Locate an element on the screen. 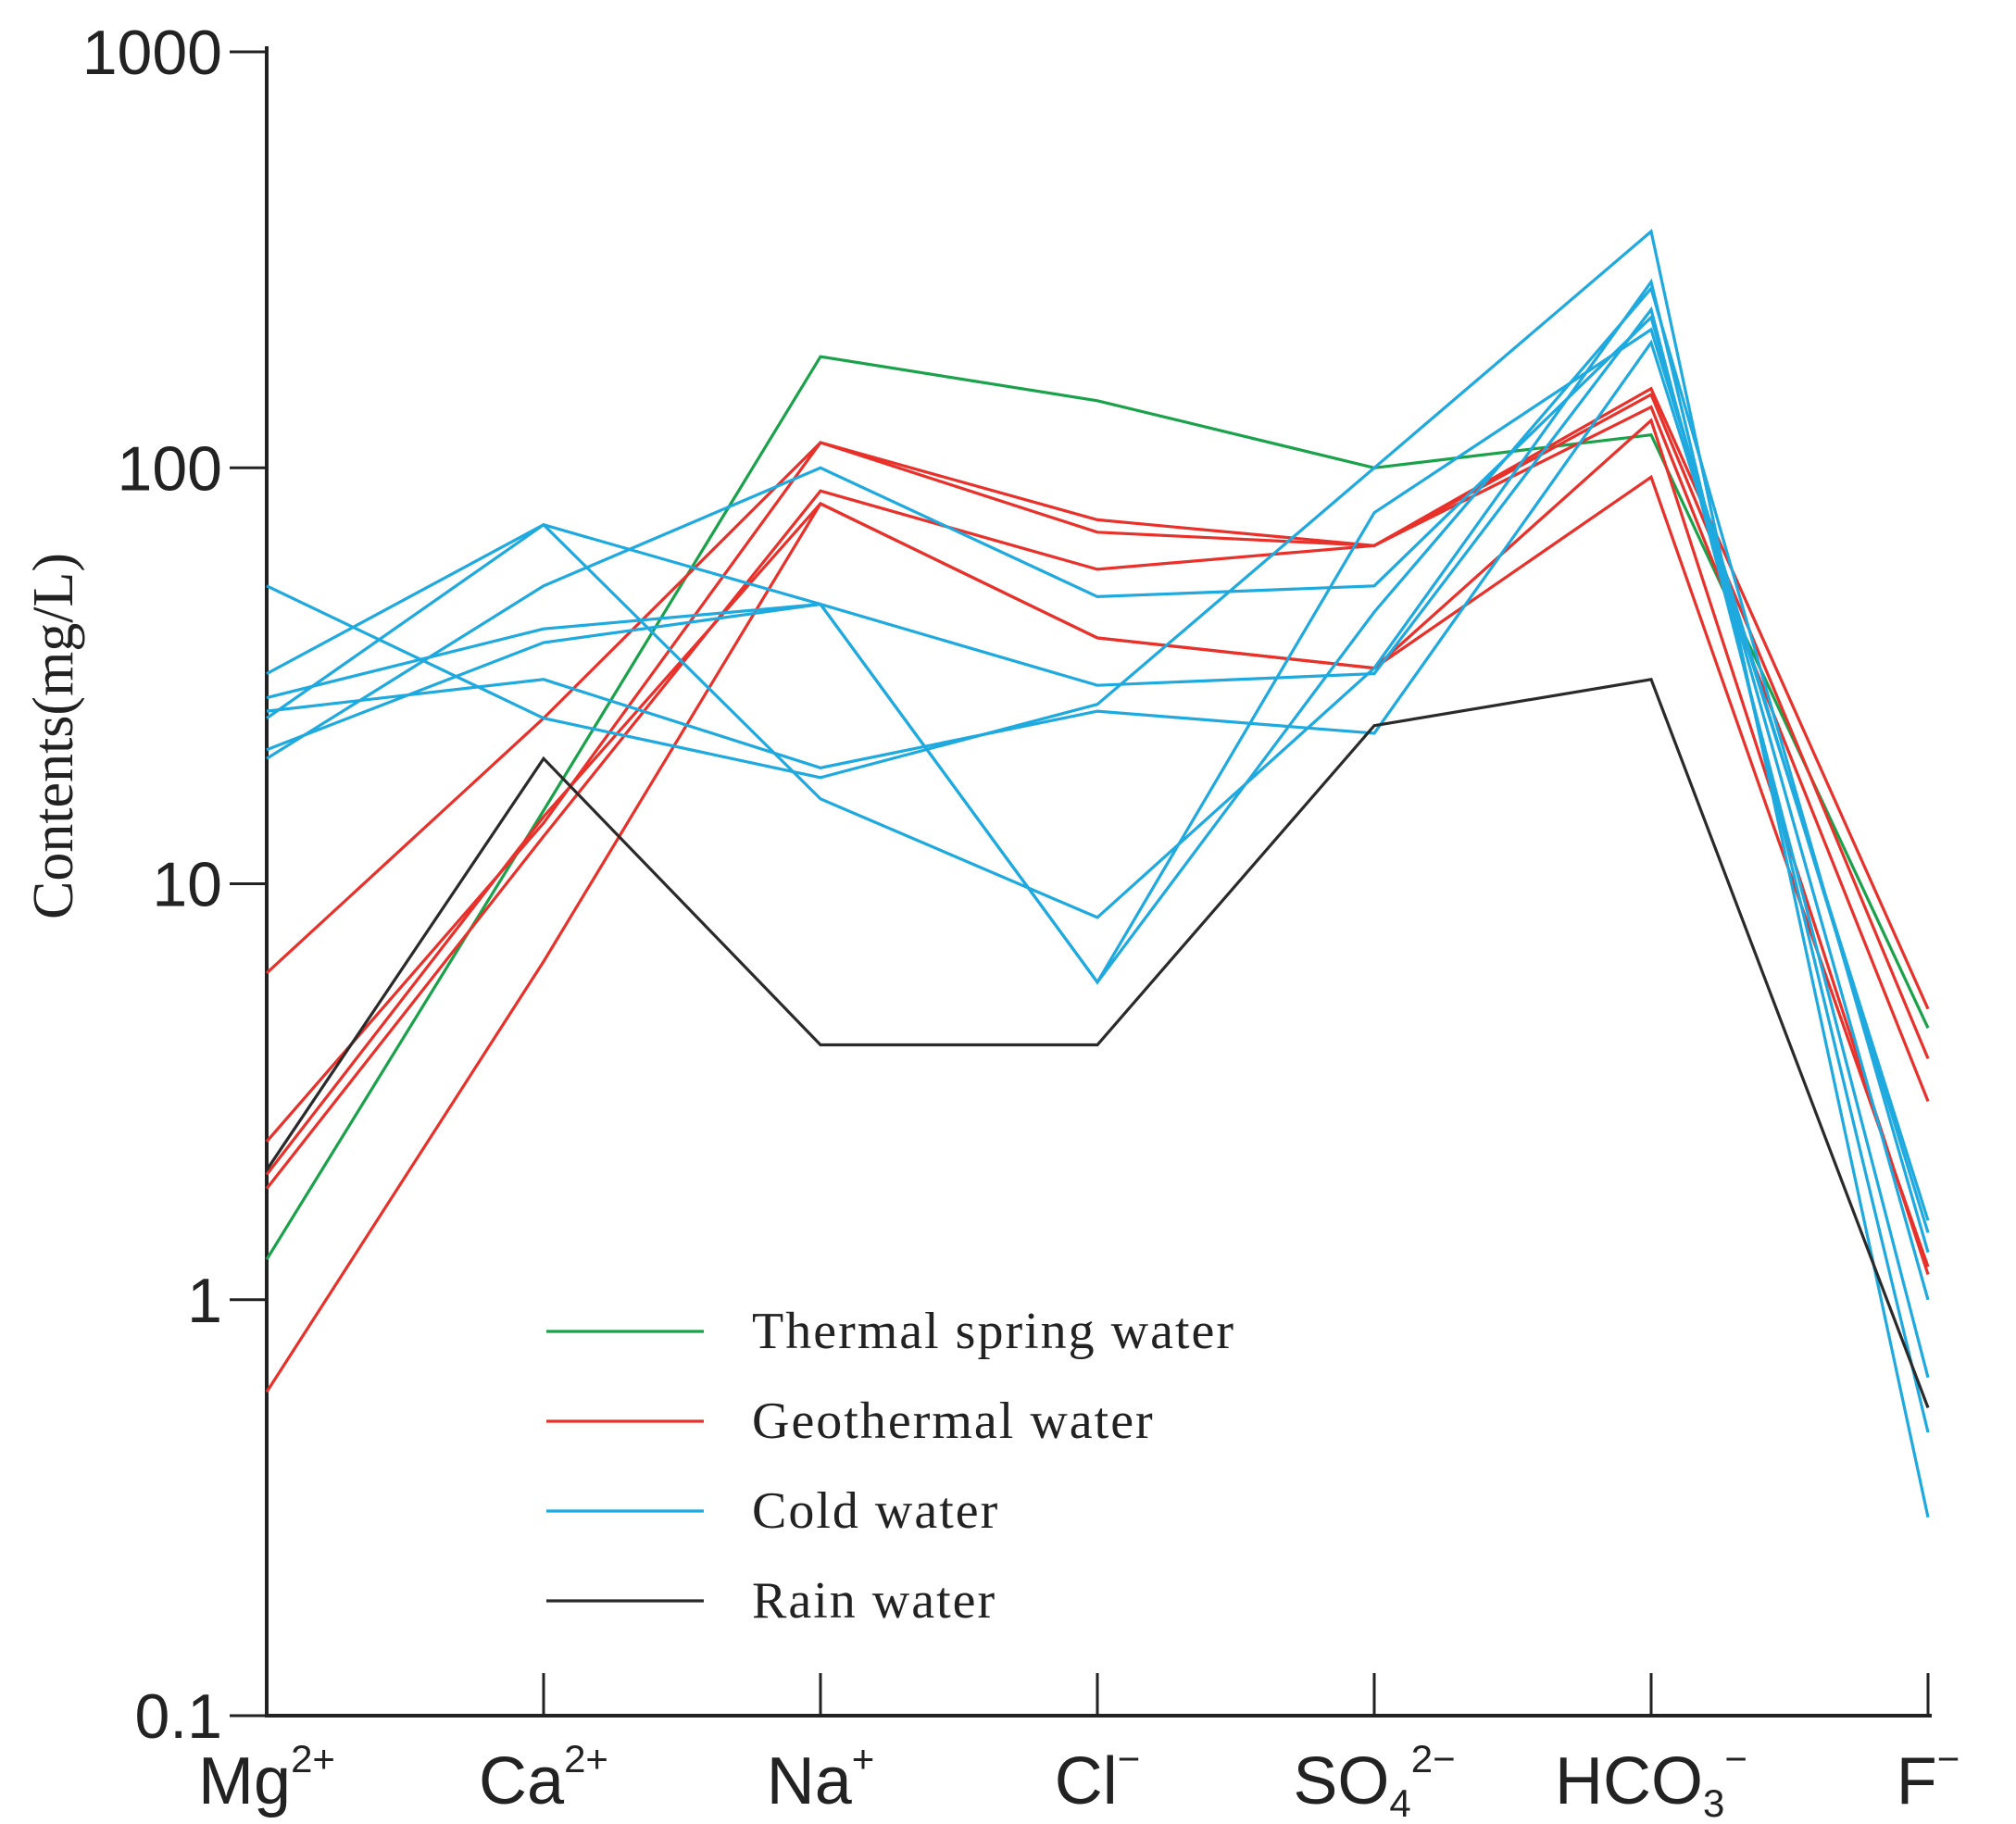 This screenshot has height=1824, width=2016. y-axis-label: Contents(mg/L) is located at coordinates (53, 736).